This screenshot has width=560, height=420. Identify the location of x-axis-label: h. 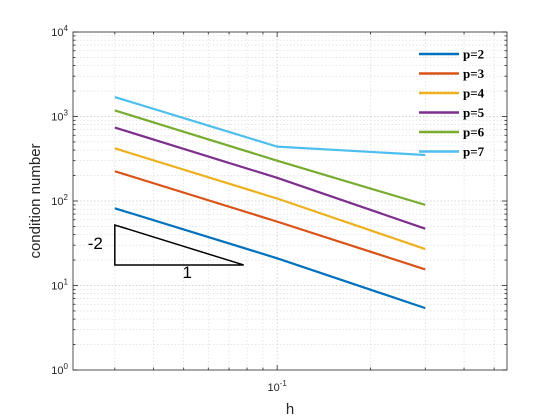
(290, 409).